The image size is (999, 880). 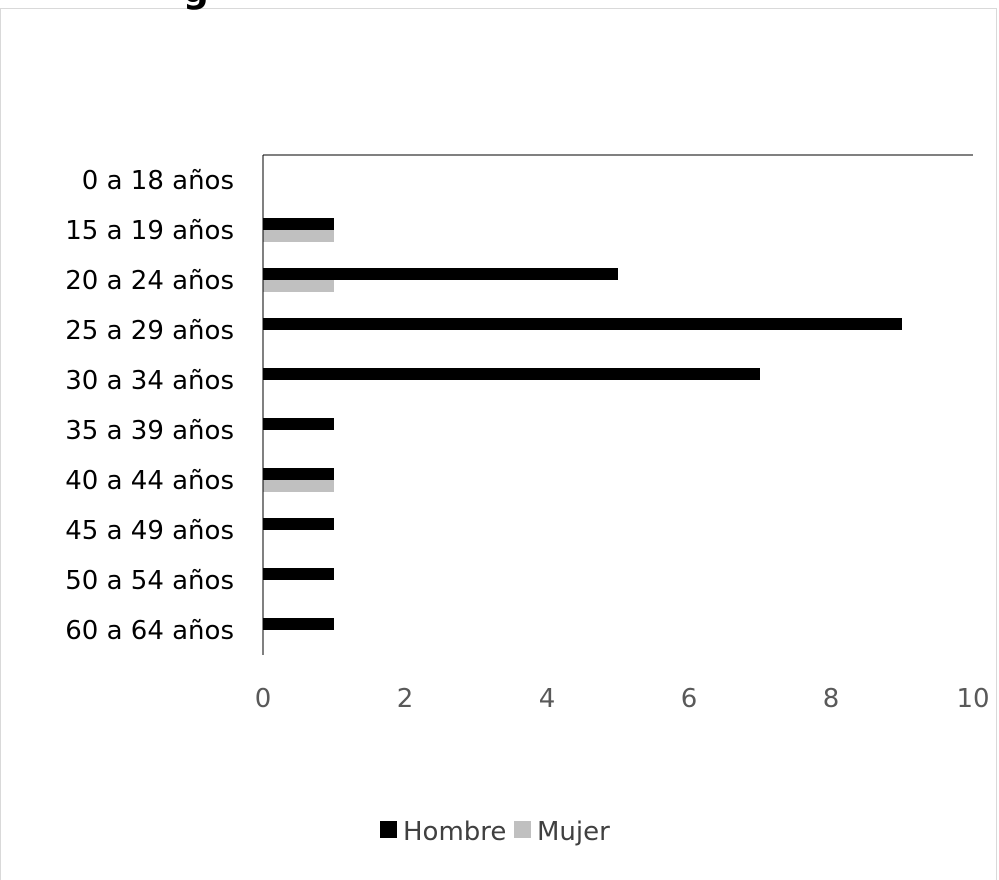 I want to click on x-tick-label-0: 0, so click(x=263, y=699).